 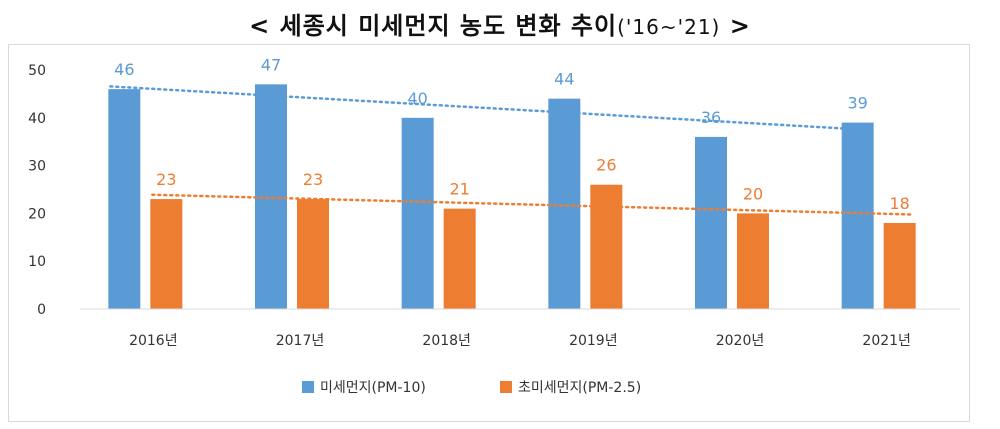 What do you see at coordinates (711, 117) in the screenshot?
I see `data-label-pm10: 36` at bounding box center [711, 117].